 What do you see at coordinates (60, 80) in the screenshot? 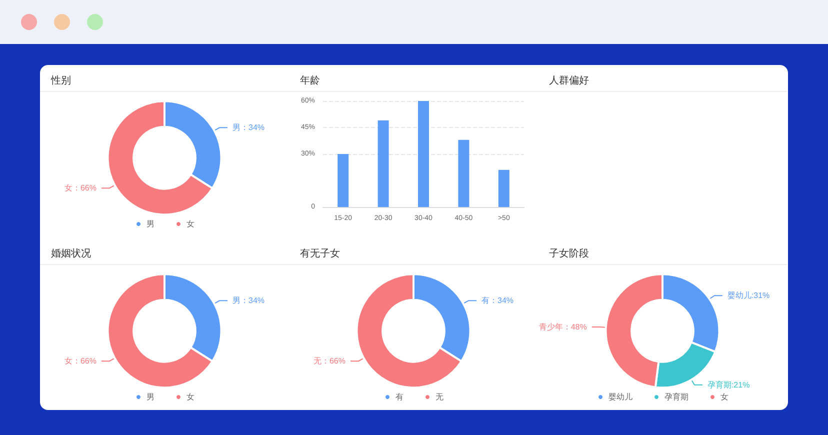
I see `chart-title: 性别` at bounding box center [60, 80].